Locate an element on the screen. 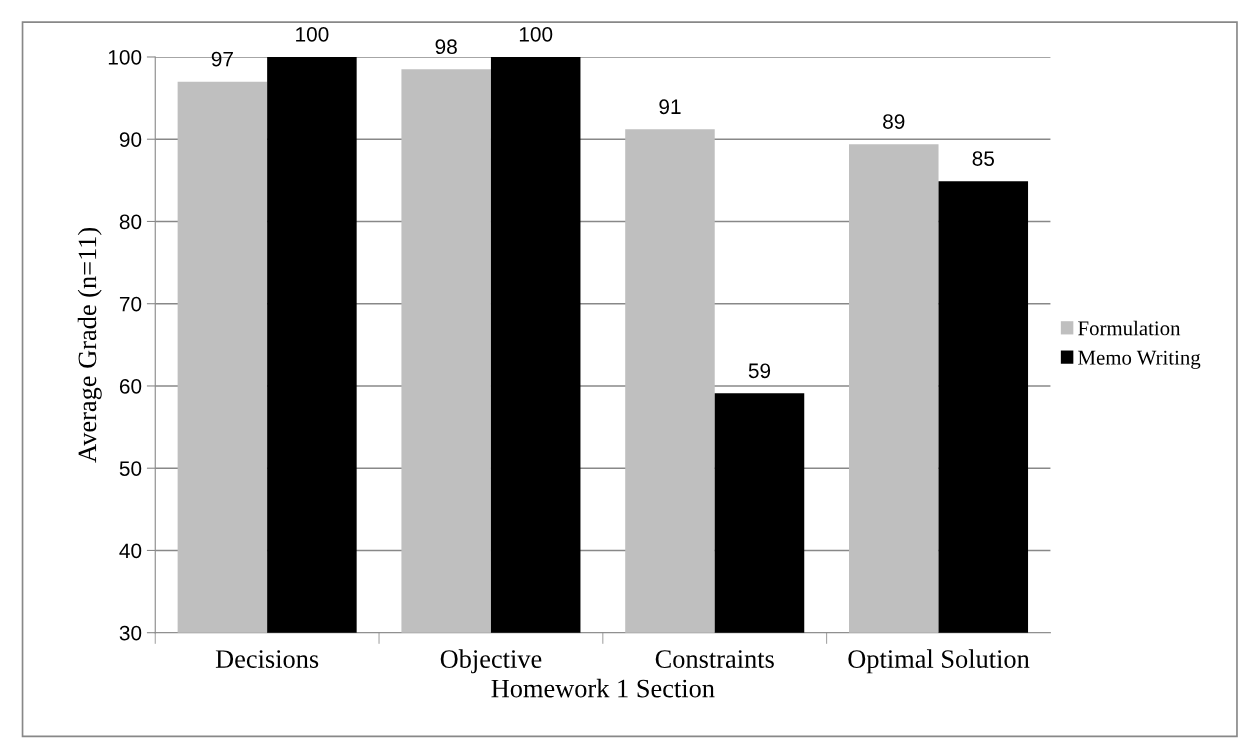 This screenshot has height=740, width=1252. y-tick-label: 90 is located at coordinates (130, 139).